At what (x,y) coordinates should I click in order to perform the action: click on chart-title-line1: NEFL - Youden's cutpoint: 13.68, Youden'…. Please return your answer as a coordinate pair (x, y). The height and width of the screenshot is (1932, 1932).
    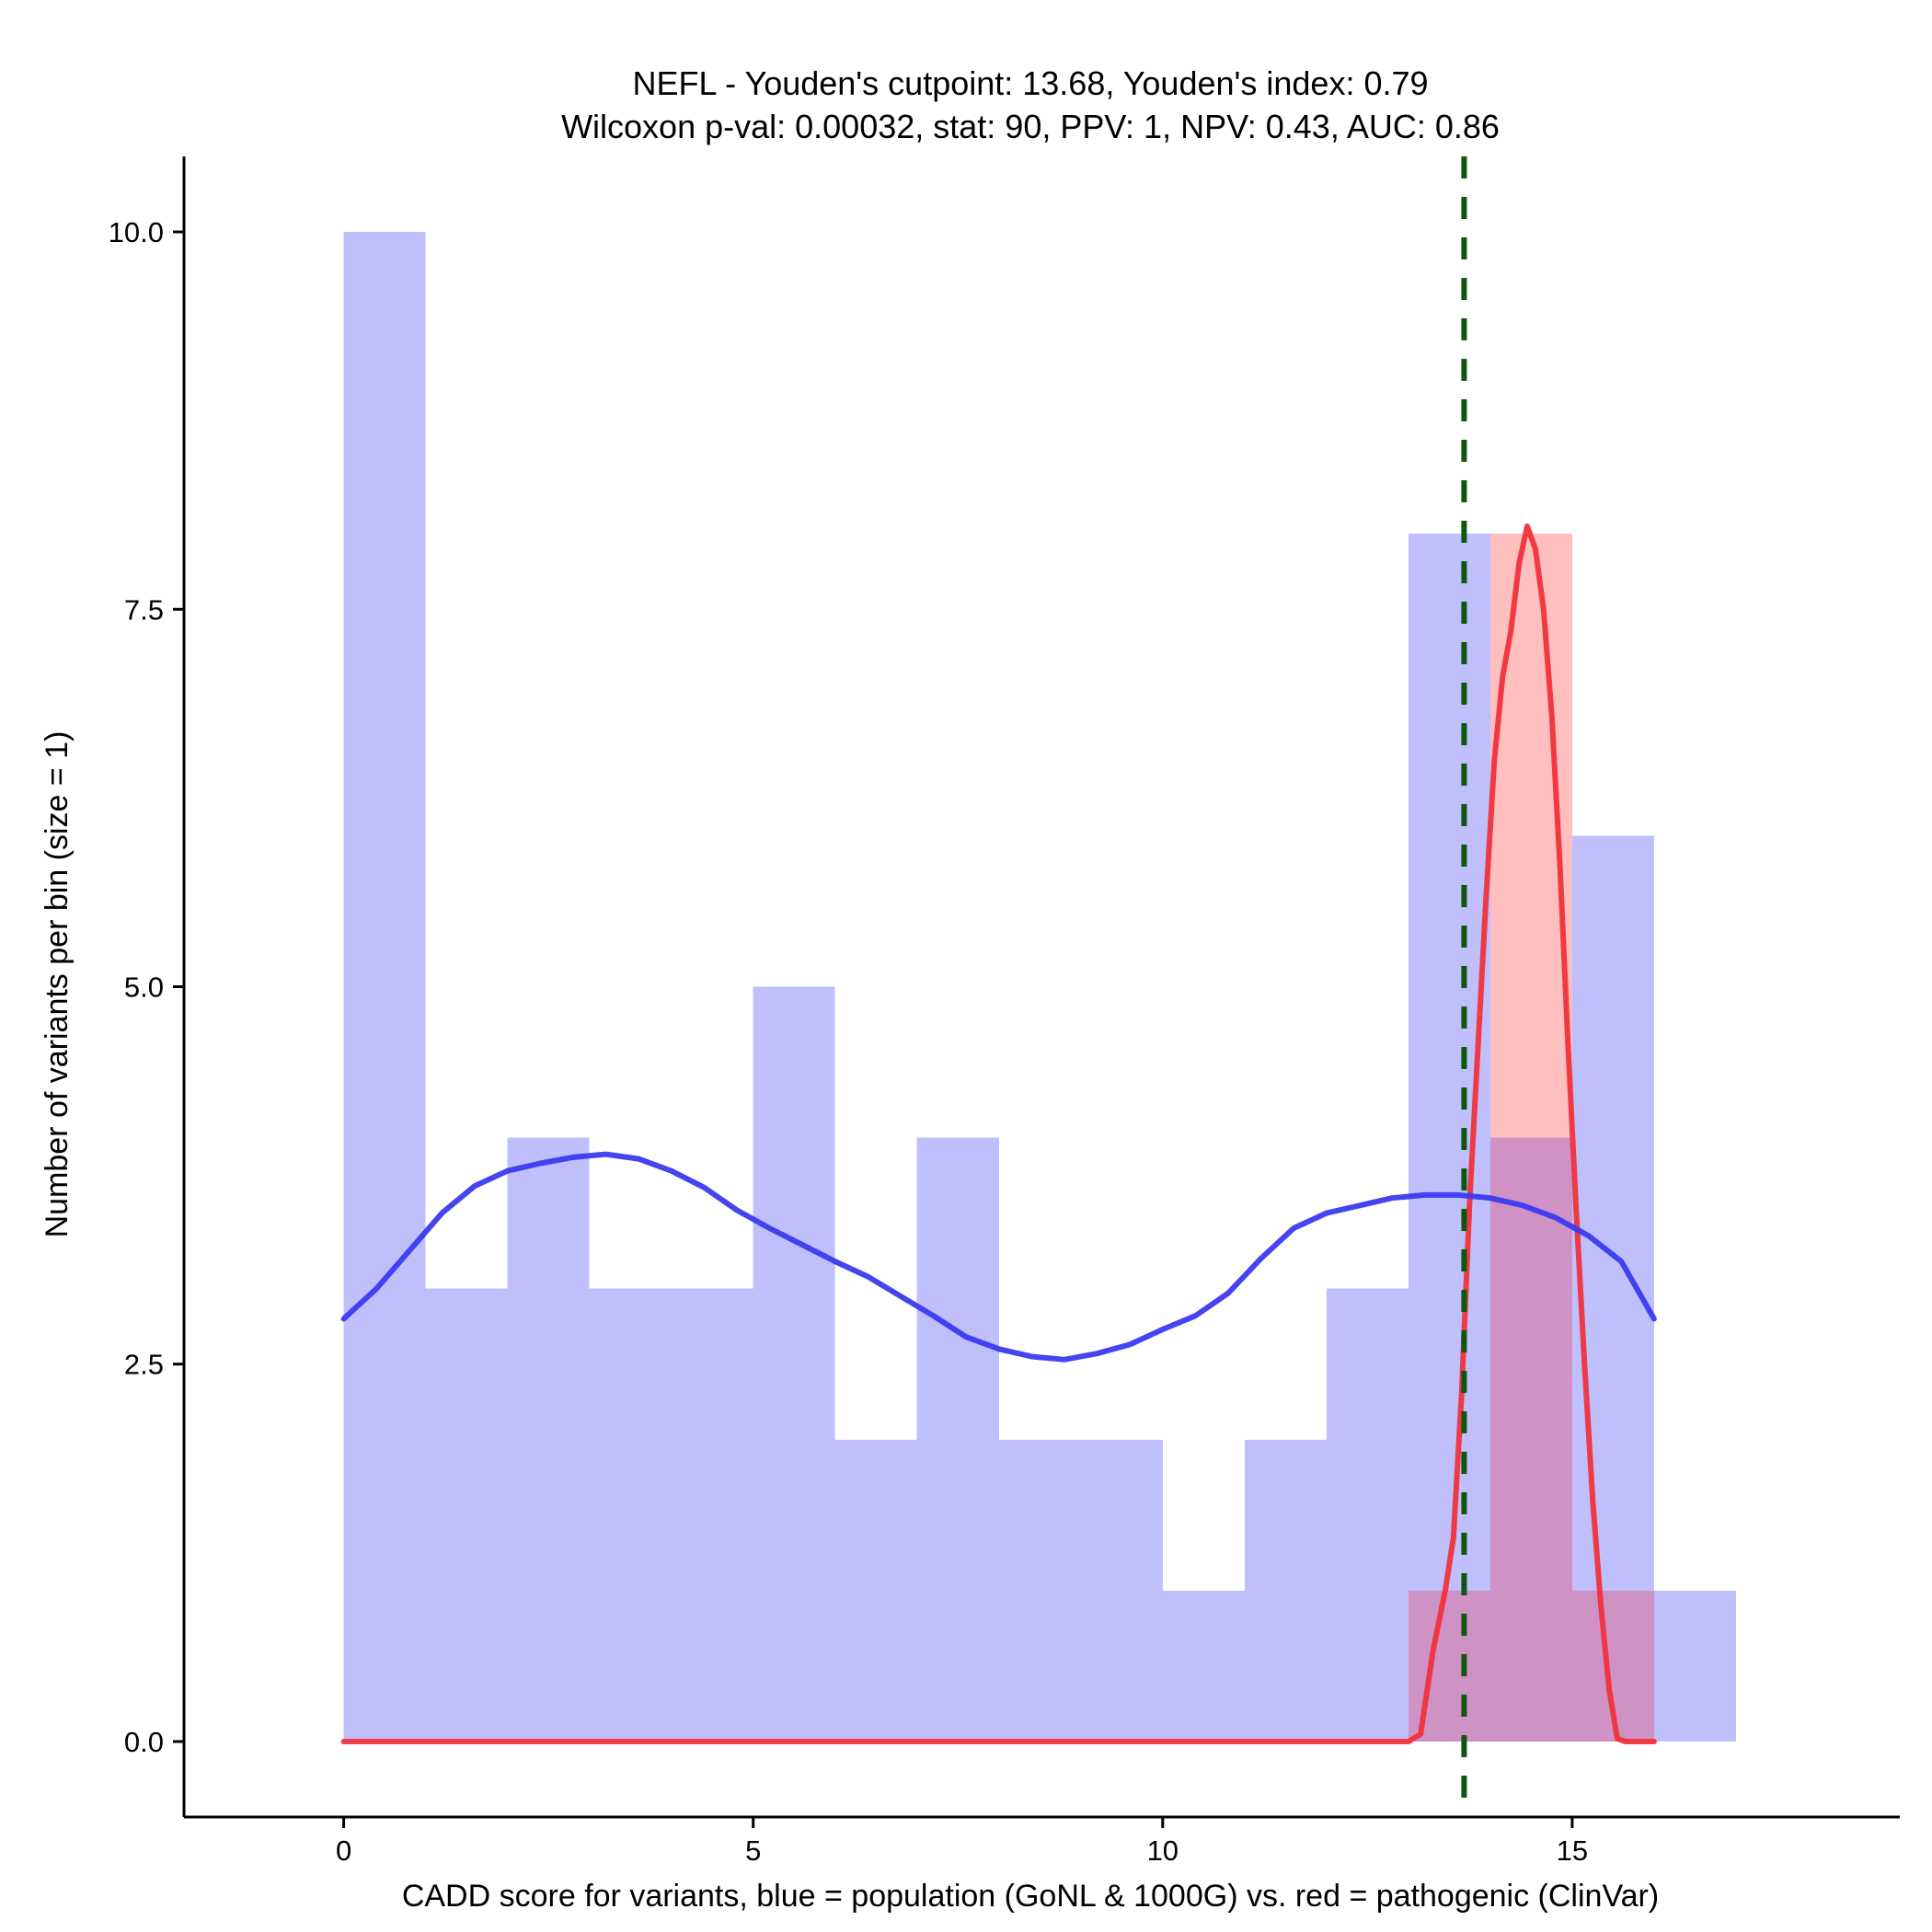
    Looking at the image, I should click on (1030, 83).